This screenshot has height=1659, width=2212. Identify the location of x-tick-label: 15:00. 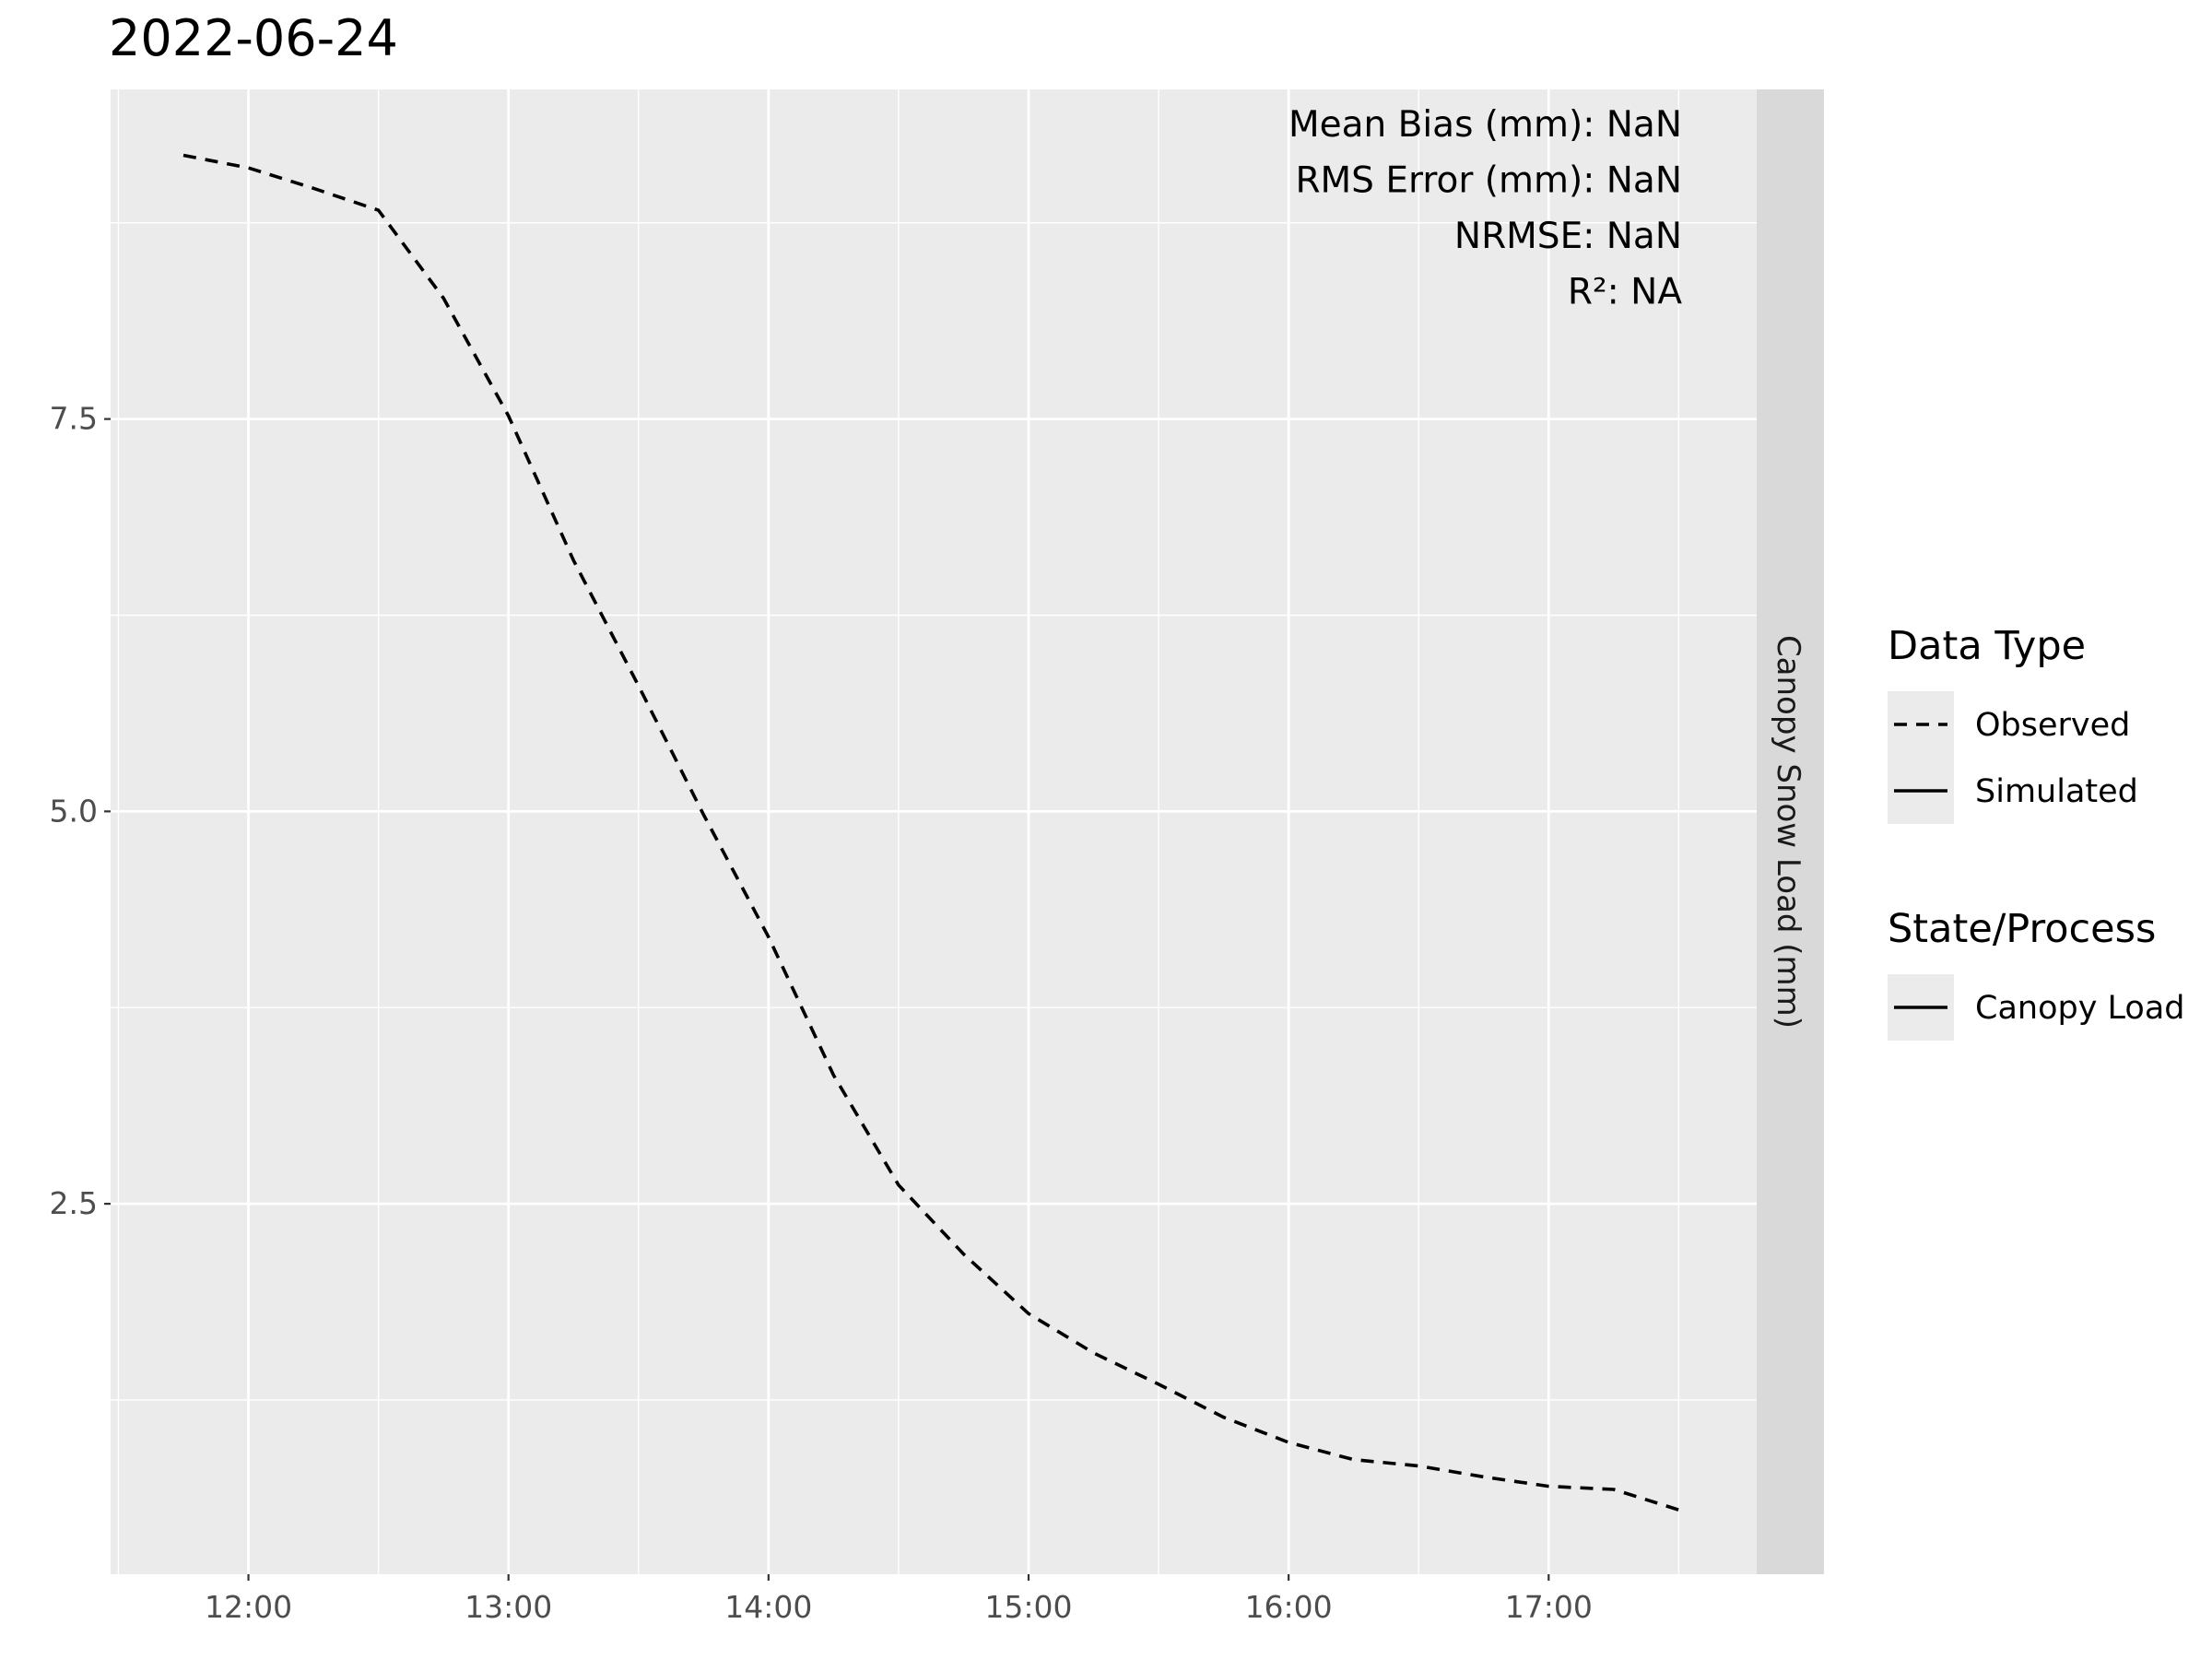
(1028, 1607).